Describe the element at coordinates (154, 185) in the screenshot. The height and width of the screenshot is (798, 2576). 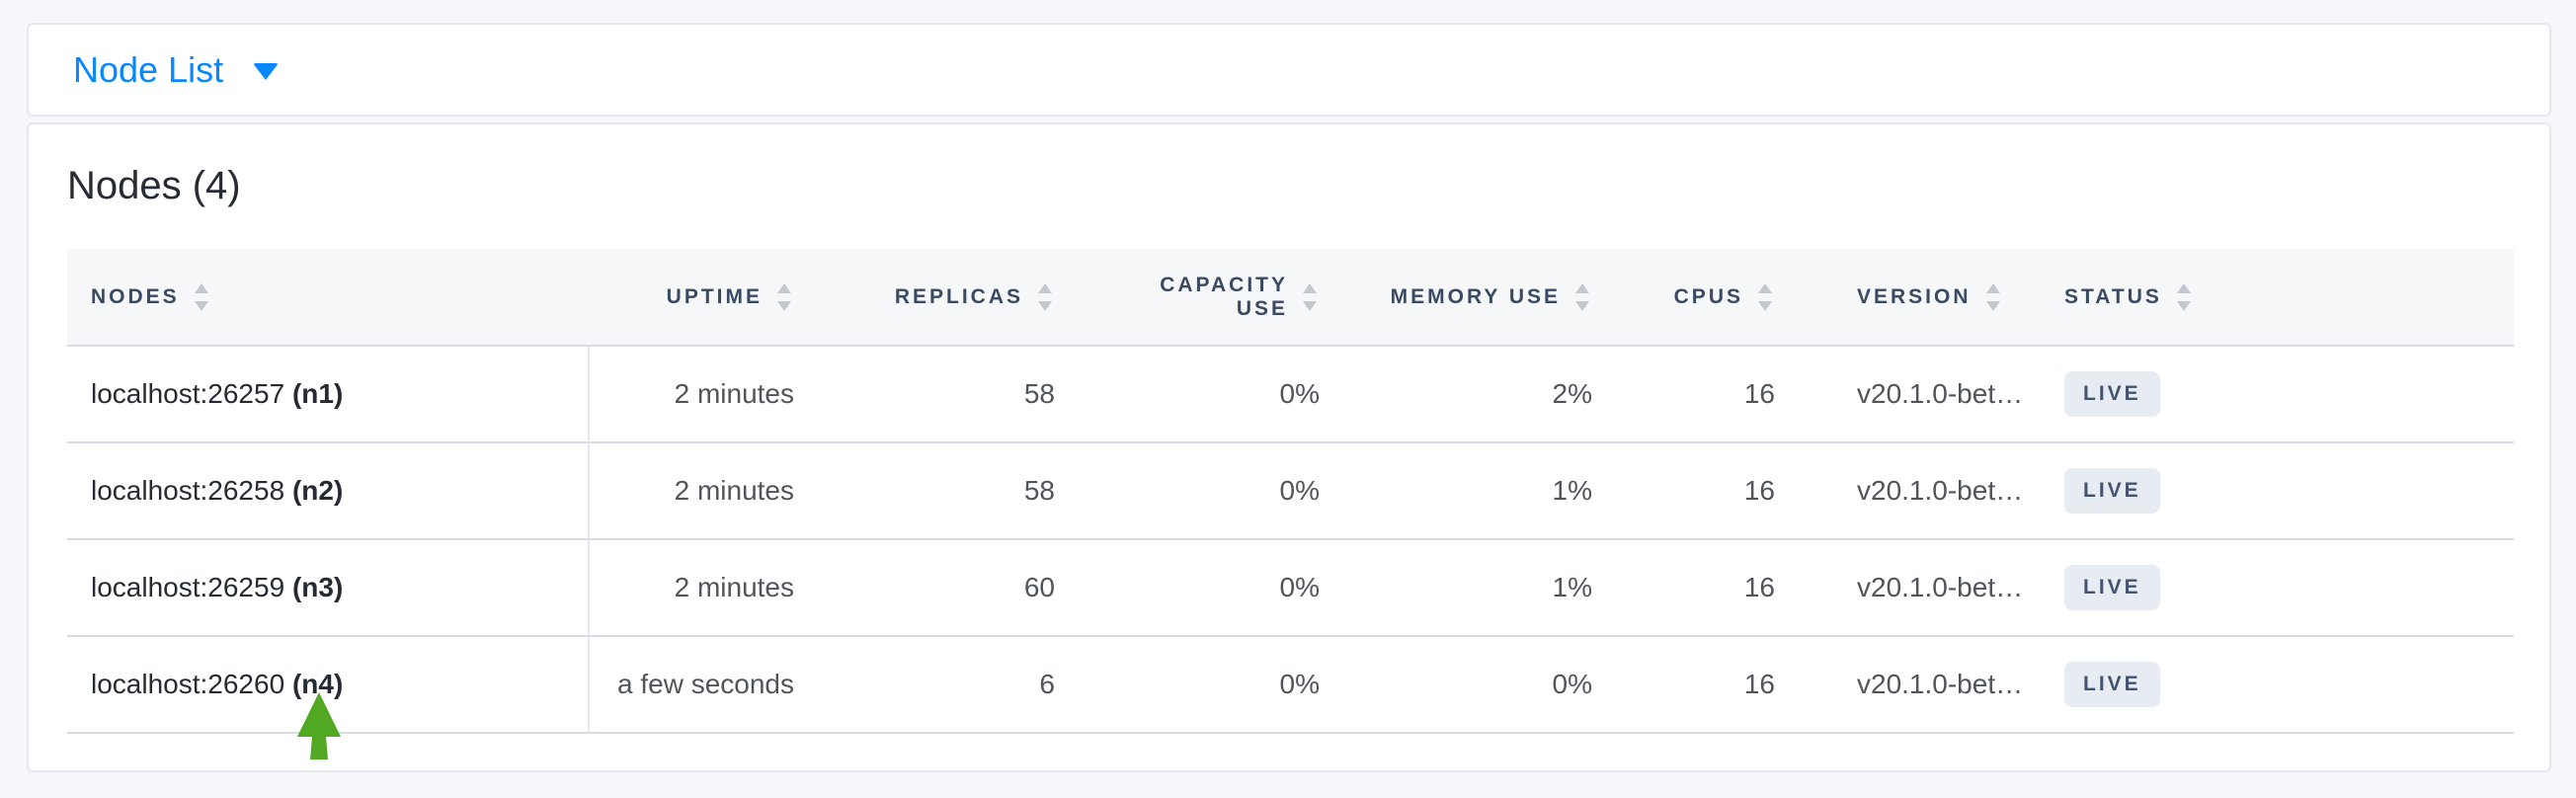
I see `page-title: Nodes (4)` at that location.